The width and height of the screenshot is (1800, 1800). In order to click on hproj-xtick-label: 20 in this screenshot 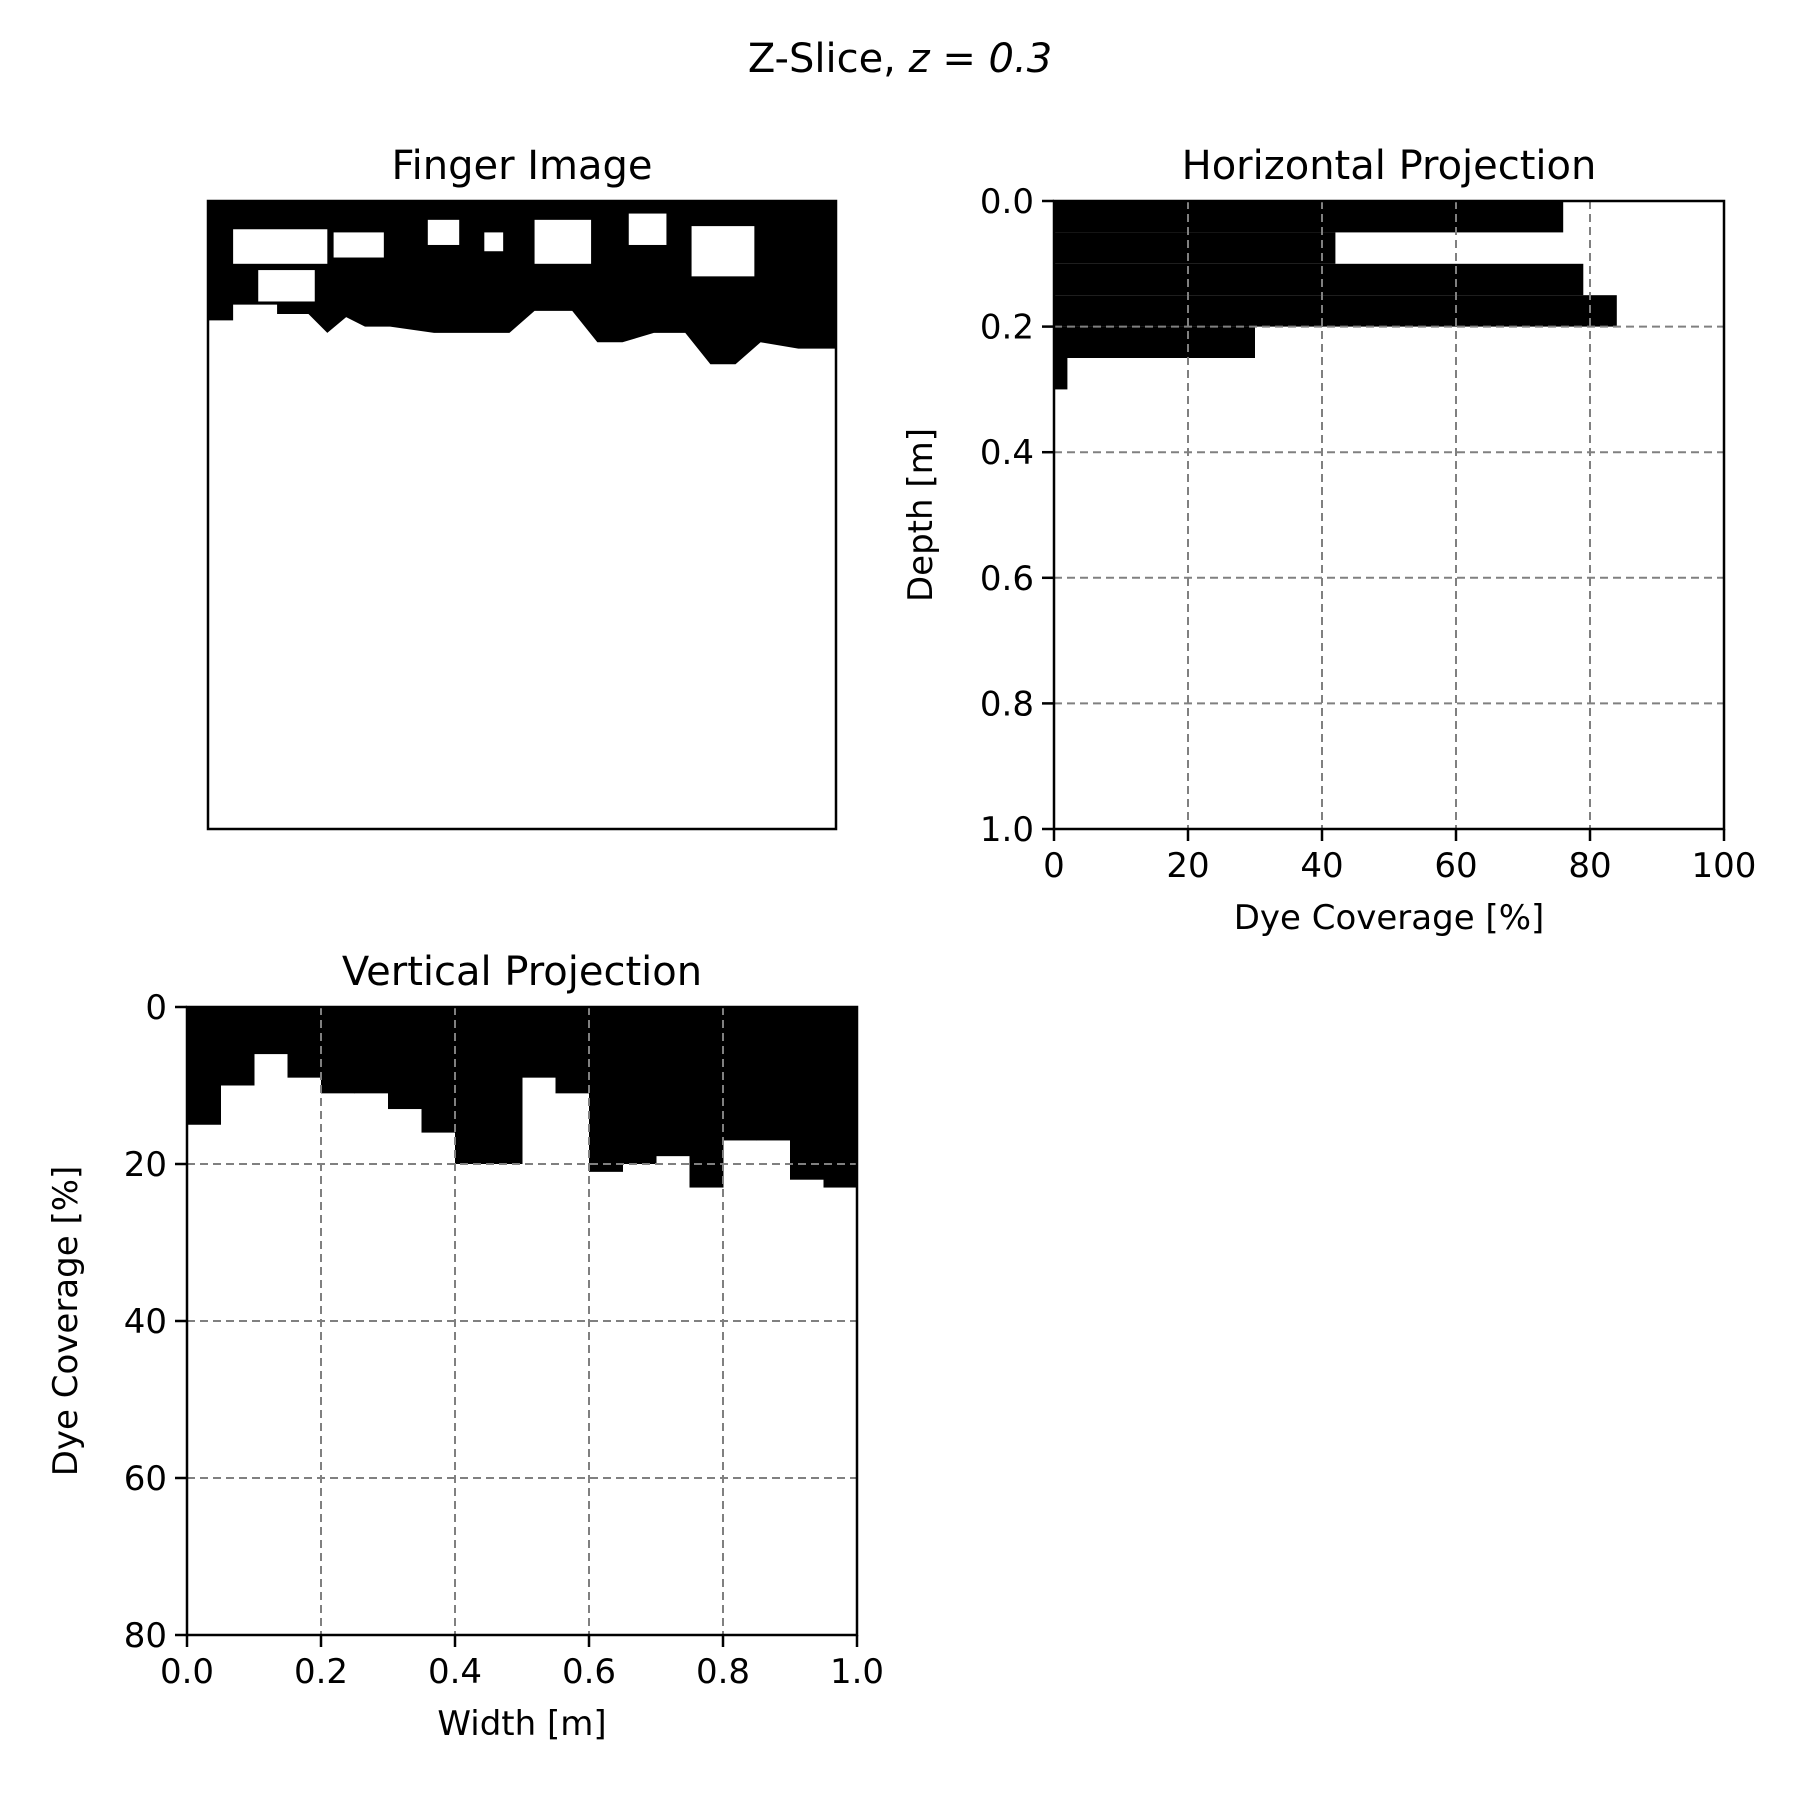, I will do `click(1187, 866)`.